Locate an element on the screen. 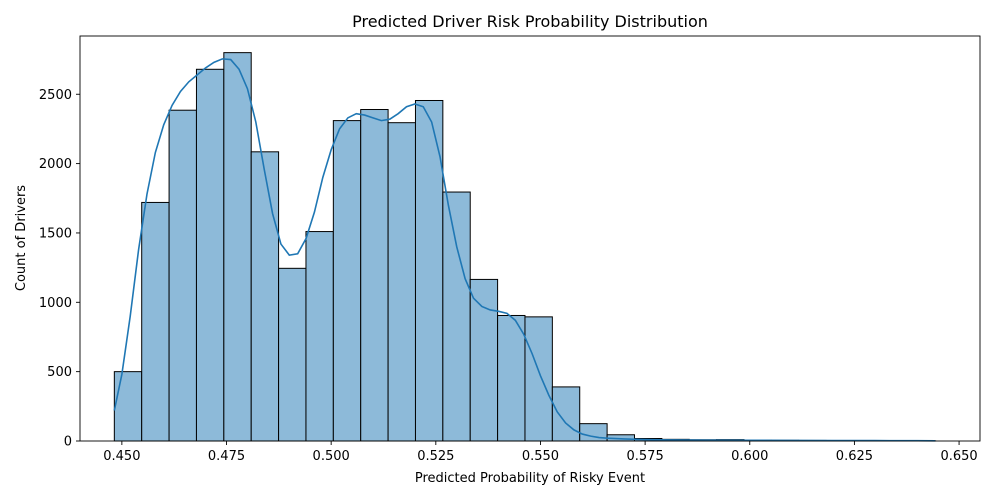 This screenshot has height=500, width=1000. x-tick-label: 0.650 is located at coordinates (958, 456).